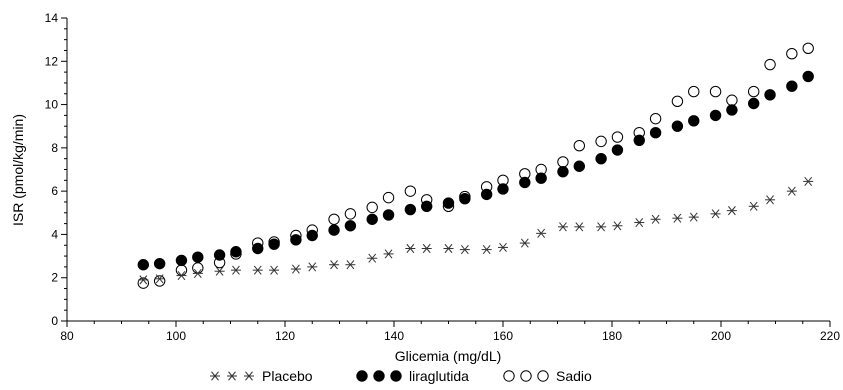 The image size is (843, 390). What do you see at coordinates (721, 336) in the screenshot?
I see `x-tick-label: 200` at bounding box center [721, 336].